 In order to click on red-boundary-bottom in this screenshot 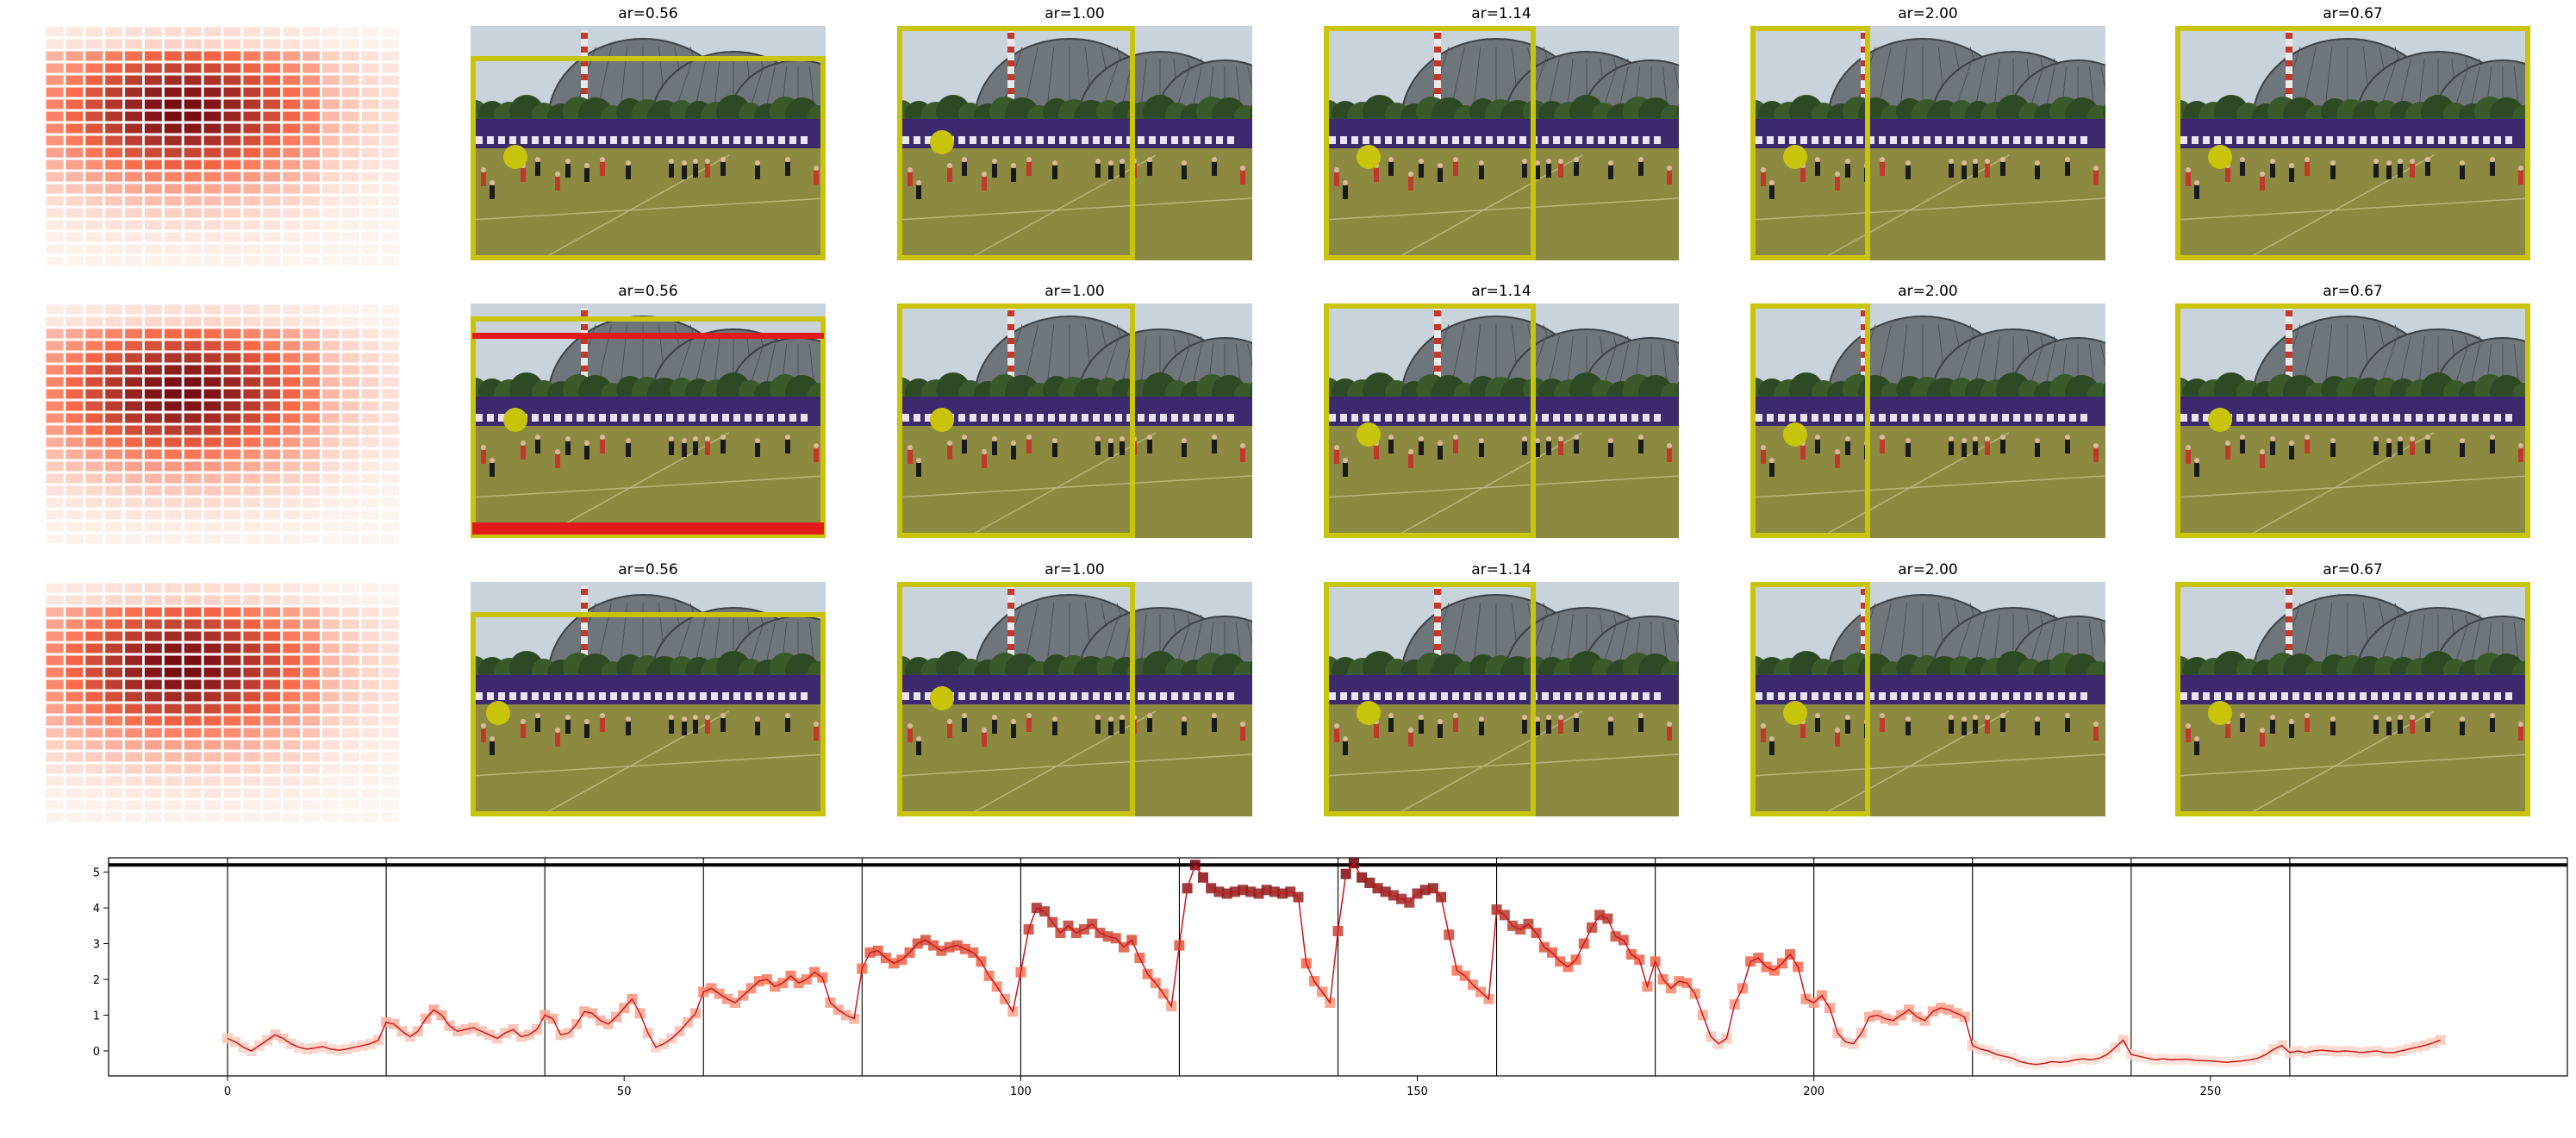, I will do `click(648, 528)`.